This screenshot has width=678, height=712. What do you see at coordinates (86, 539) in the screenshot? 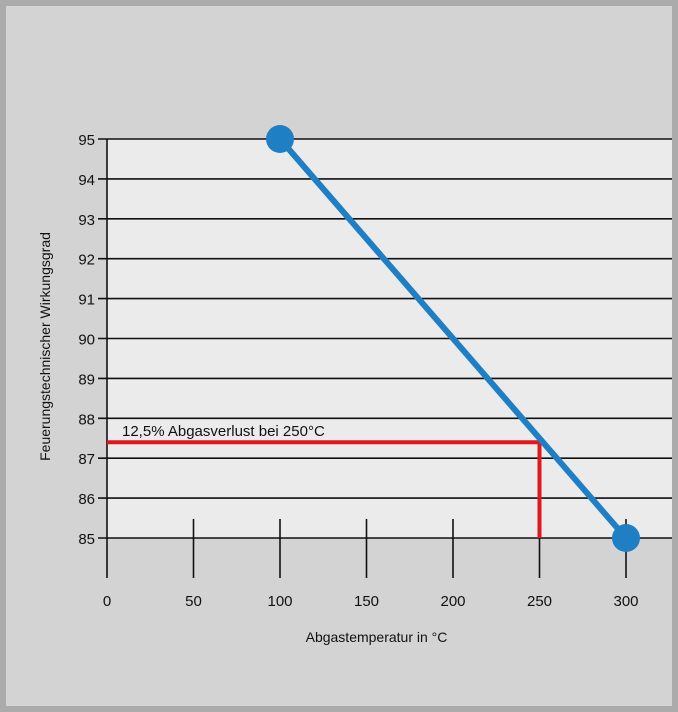
I see `y-tick-label-85: 85` at bounding box center [86, 539].